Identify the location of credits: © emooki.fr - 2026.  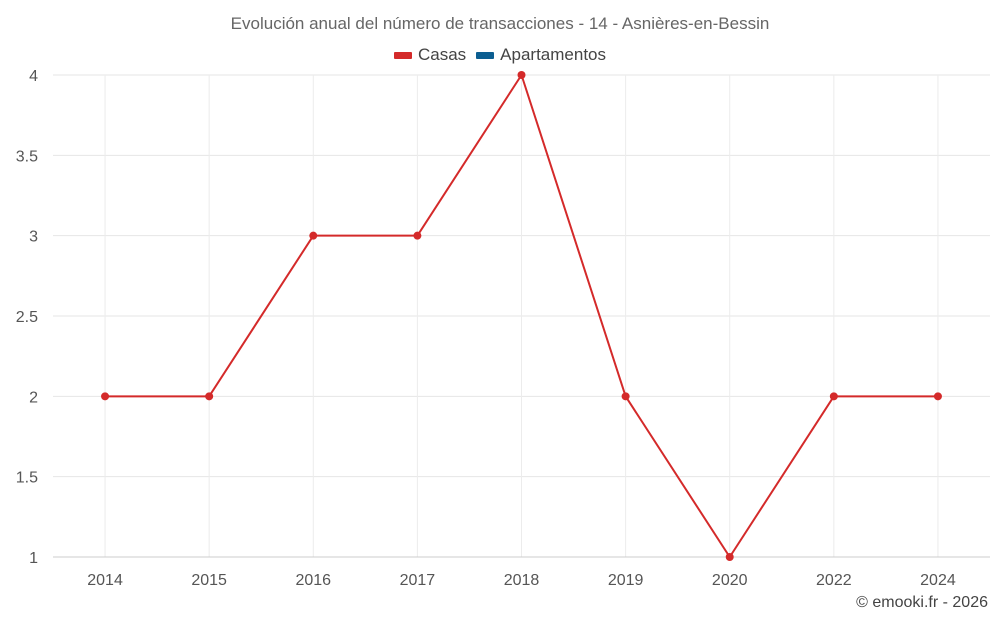
(922, 602).